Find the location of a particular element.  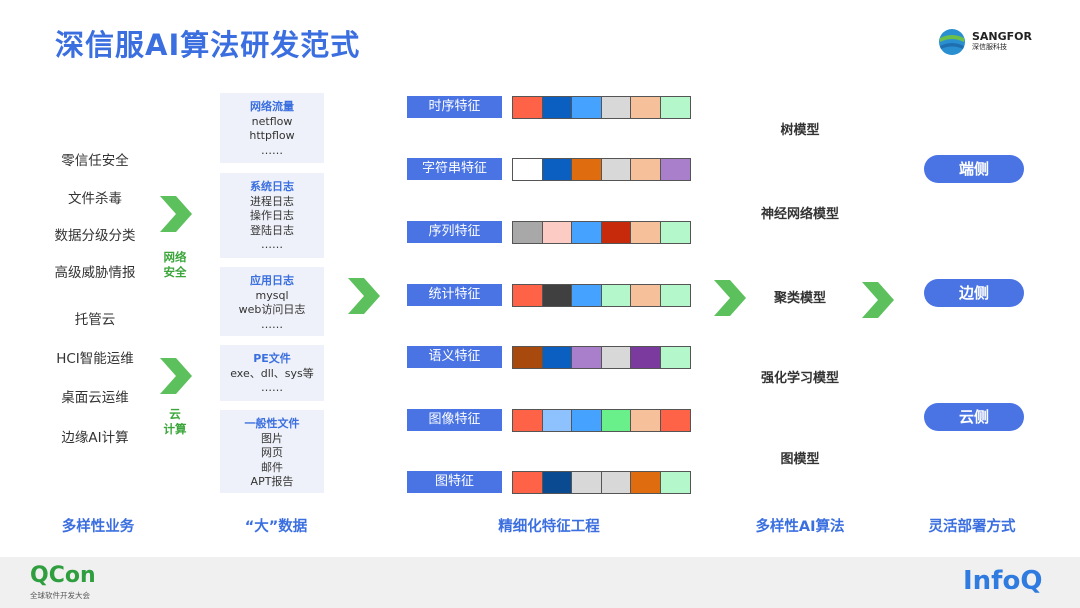

data-source-line: exe、dll、sys等 is located at coordinates (272, 373).